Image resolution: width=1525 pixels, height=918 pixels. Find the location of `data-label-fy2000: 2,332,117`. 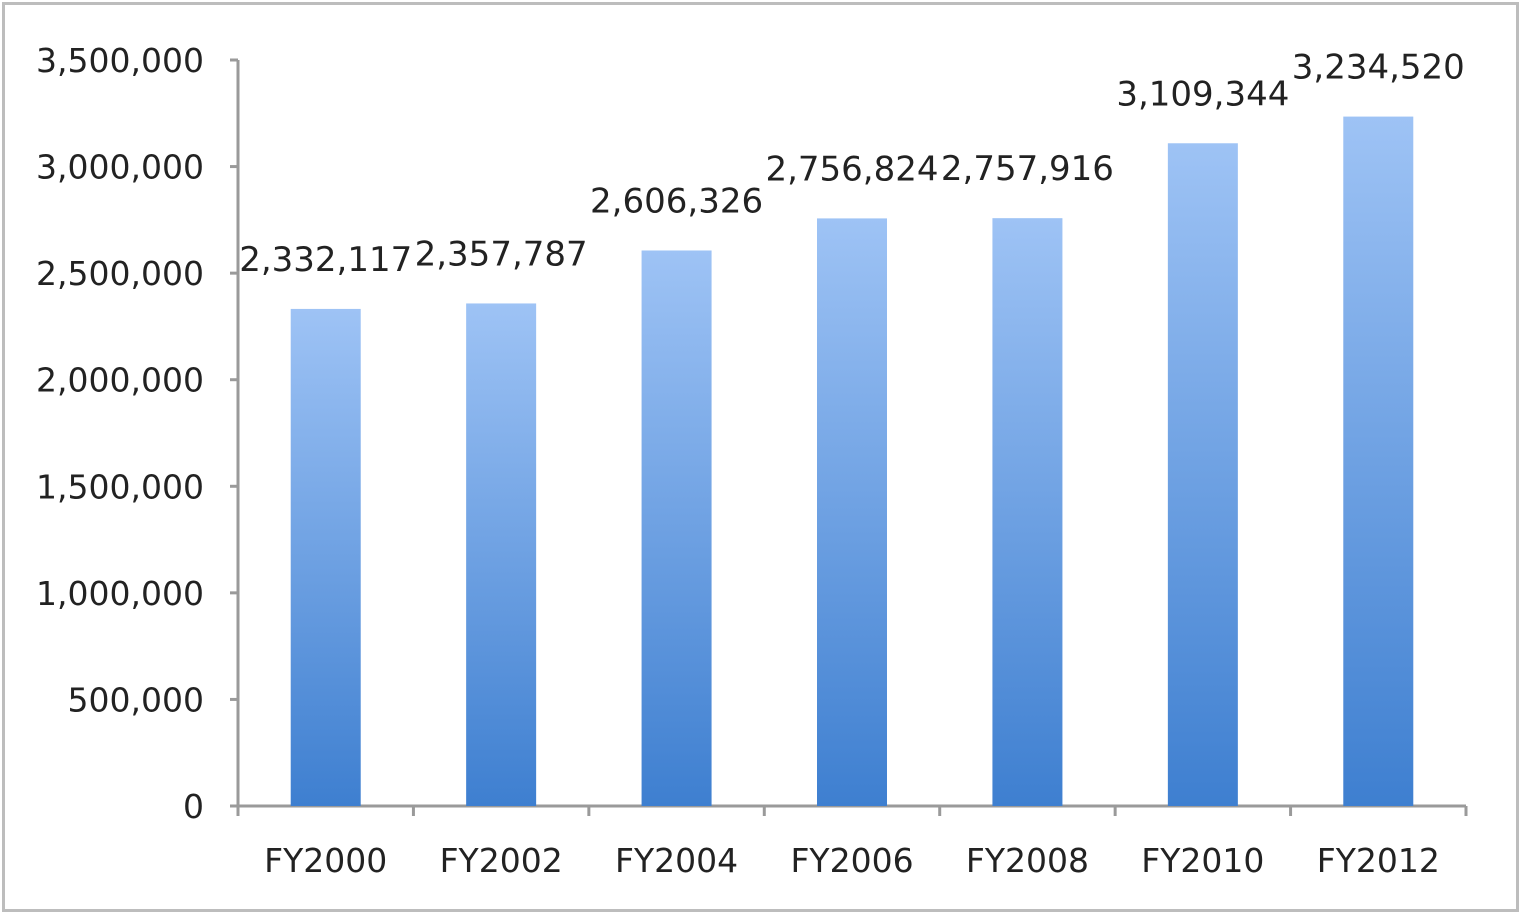

data-label-fy2000: 2,332,117 is located at coordinates (325, 260).